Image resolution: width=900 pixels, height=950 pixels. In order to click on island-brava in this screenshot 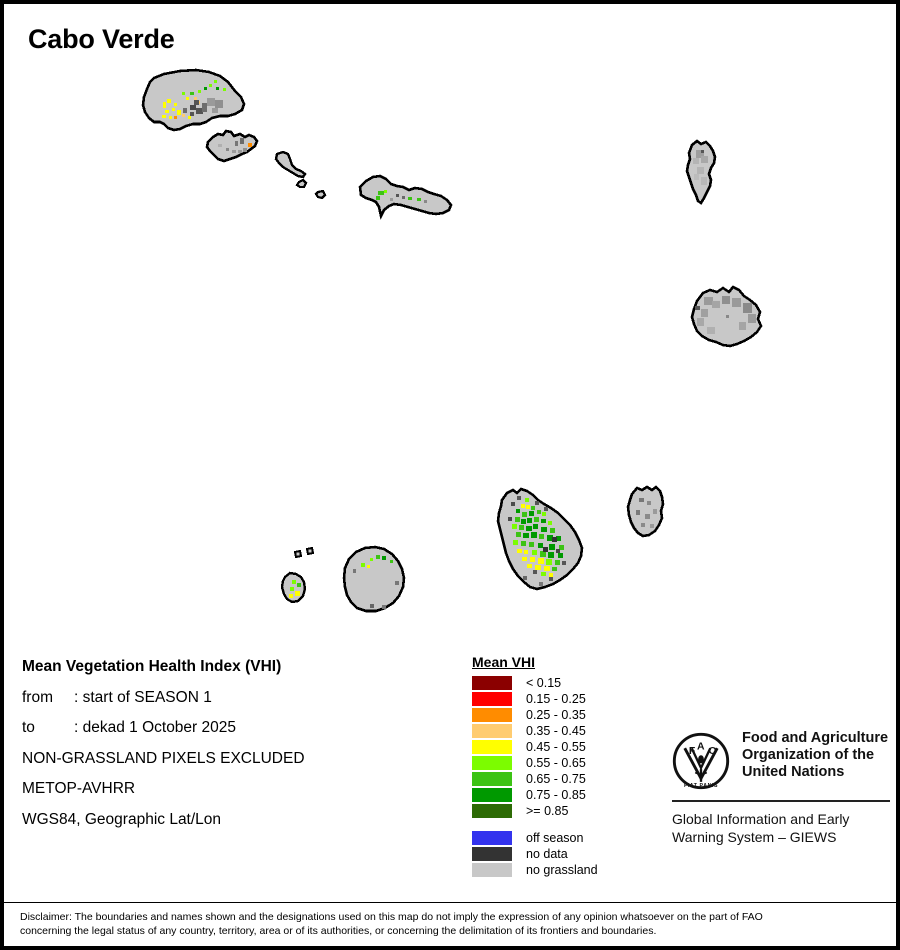, I will do `click(293, 587)`.